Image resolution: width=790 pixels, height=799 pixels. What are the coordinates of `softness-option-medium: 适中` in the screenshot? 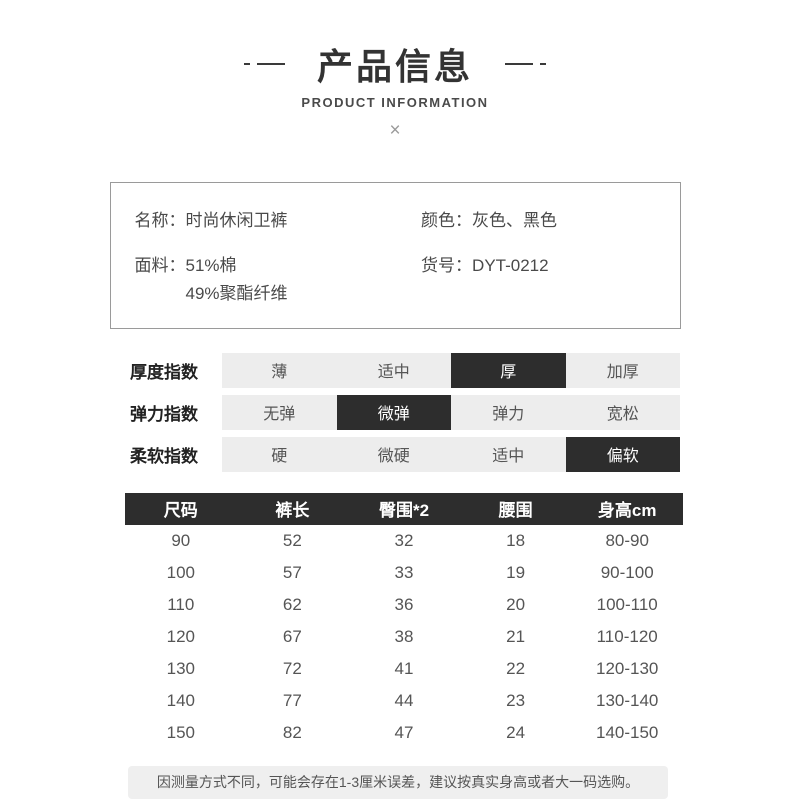 It's located at (508, 457).